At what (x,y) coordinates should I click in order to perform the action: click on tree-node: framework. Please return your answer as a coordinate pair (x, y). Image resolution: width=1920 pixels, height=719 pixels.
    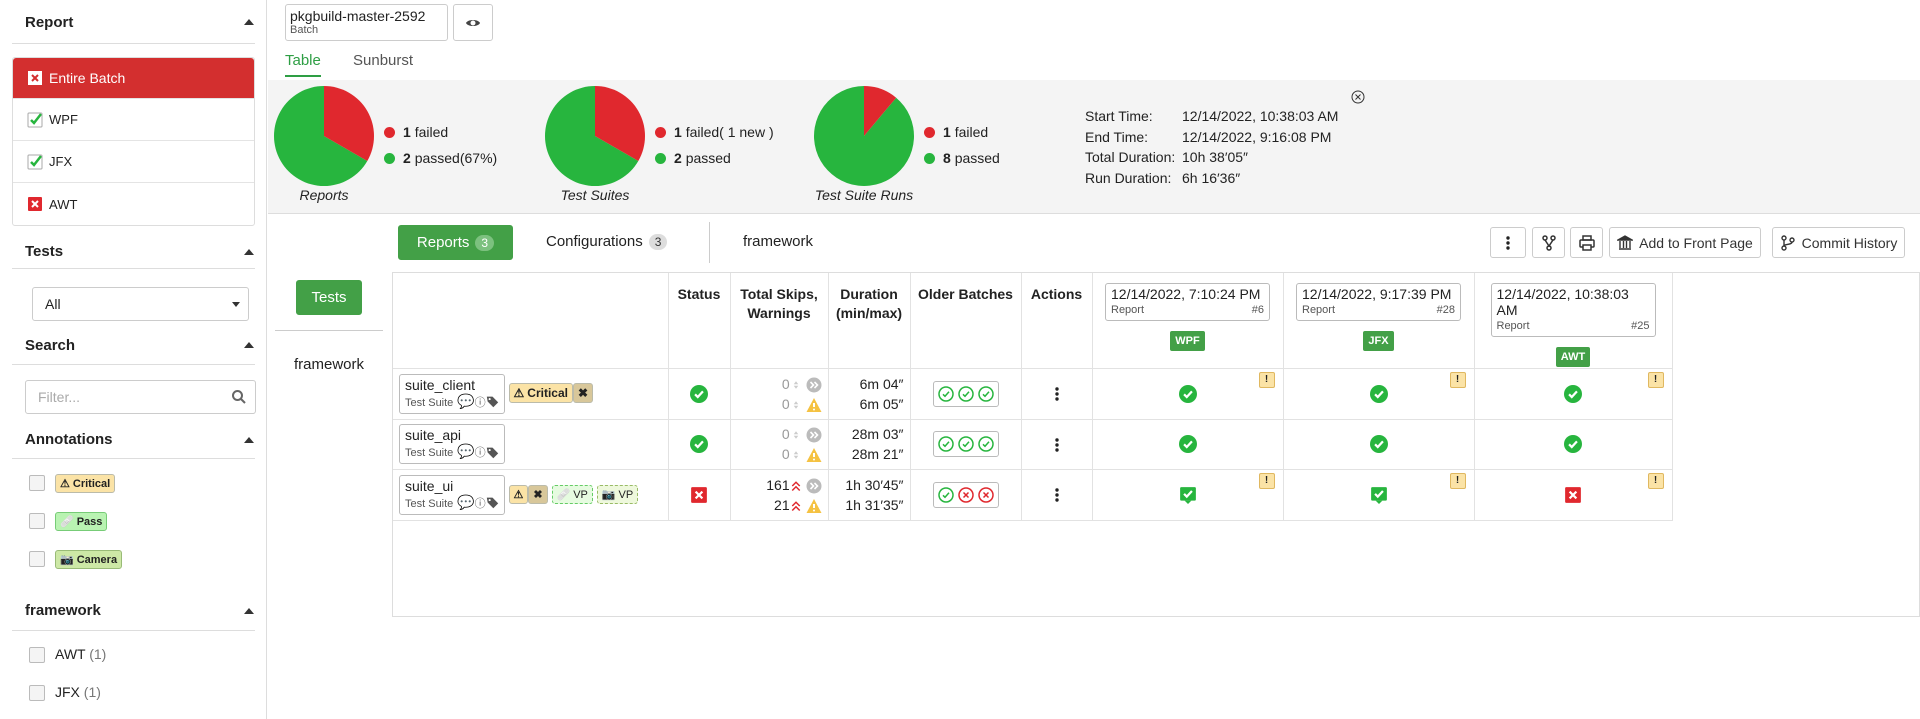
    Looking at the image, I should click on (328, 364).